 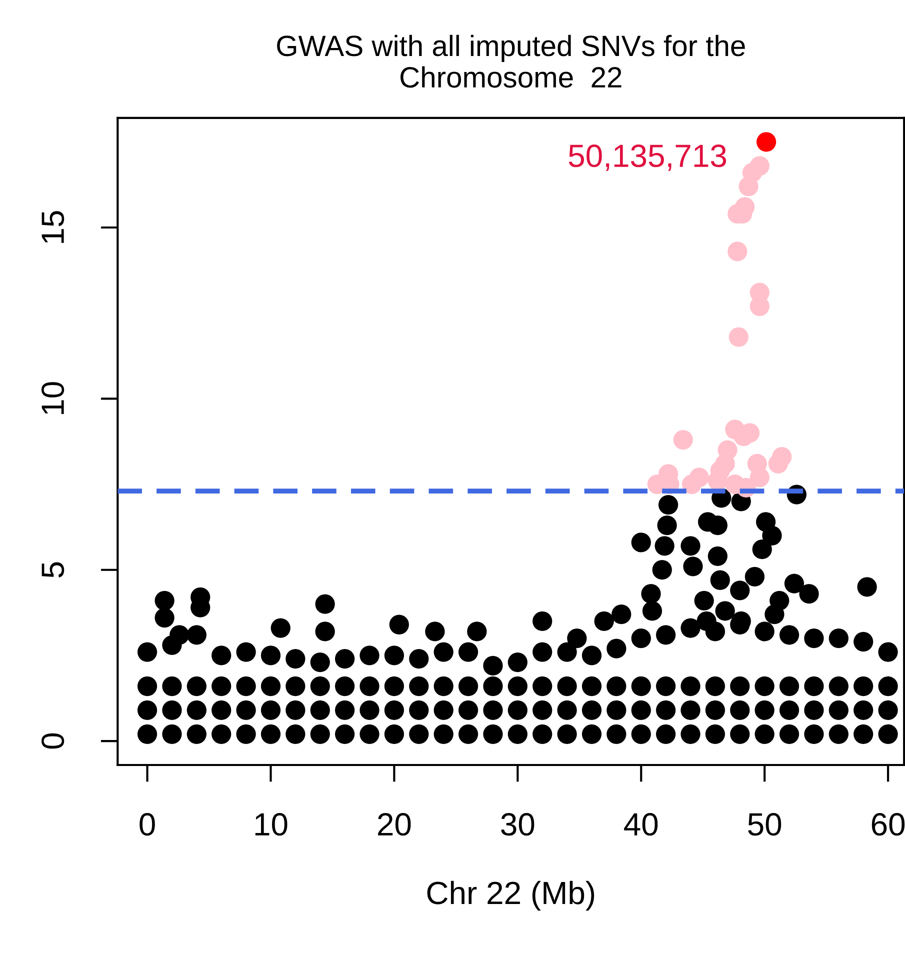 I want to click on x-tick-label: 10, so click(x=271, y=824).